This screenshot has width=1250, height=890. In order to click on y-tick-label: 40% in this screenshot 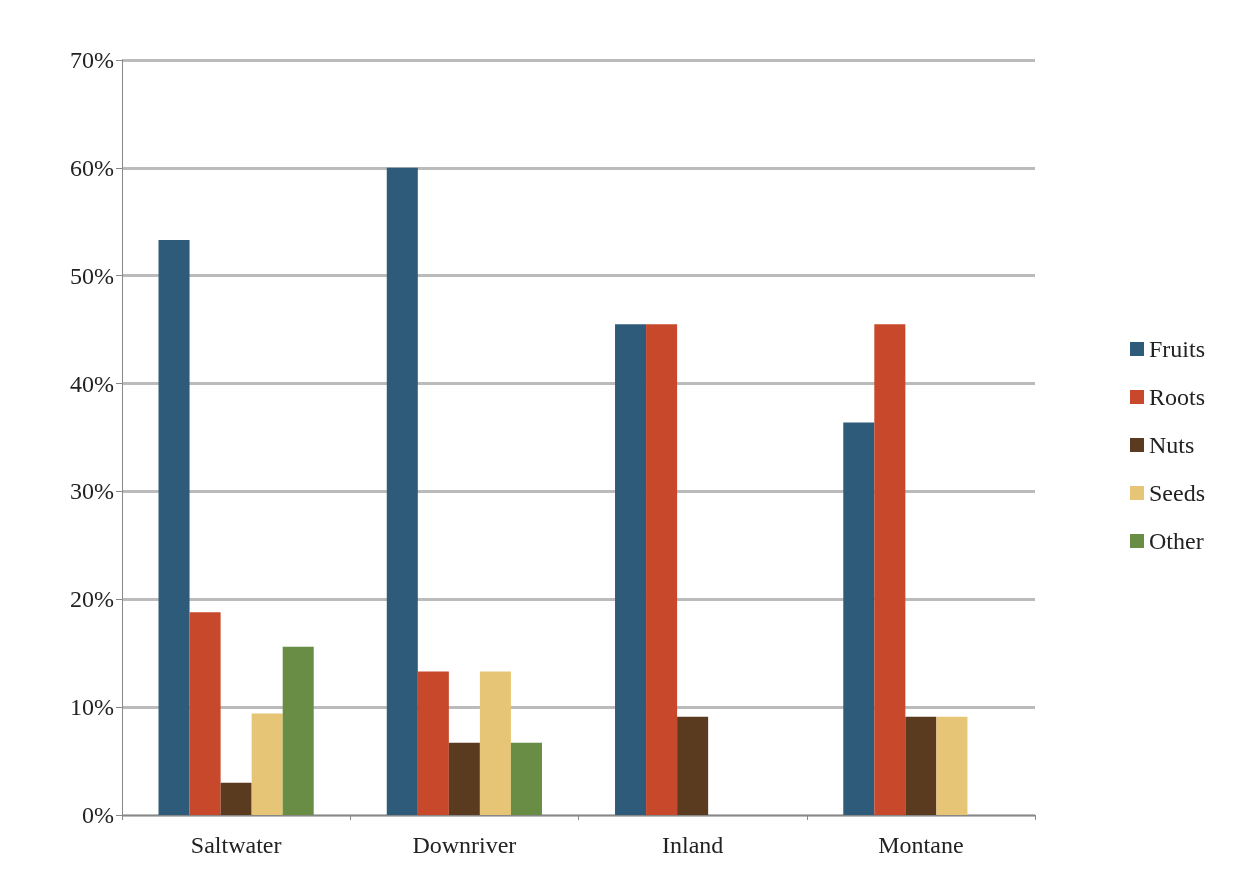, I will do `click(92, 383)`.